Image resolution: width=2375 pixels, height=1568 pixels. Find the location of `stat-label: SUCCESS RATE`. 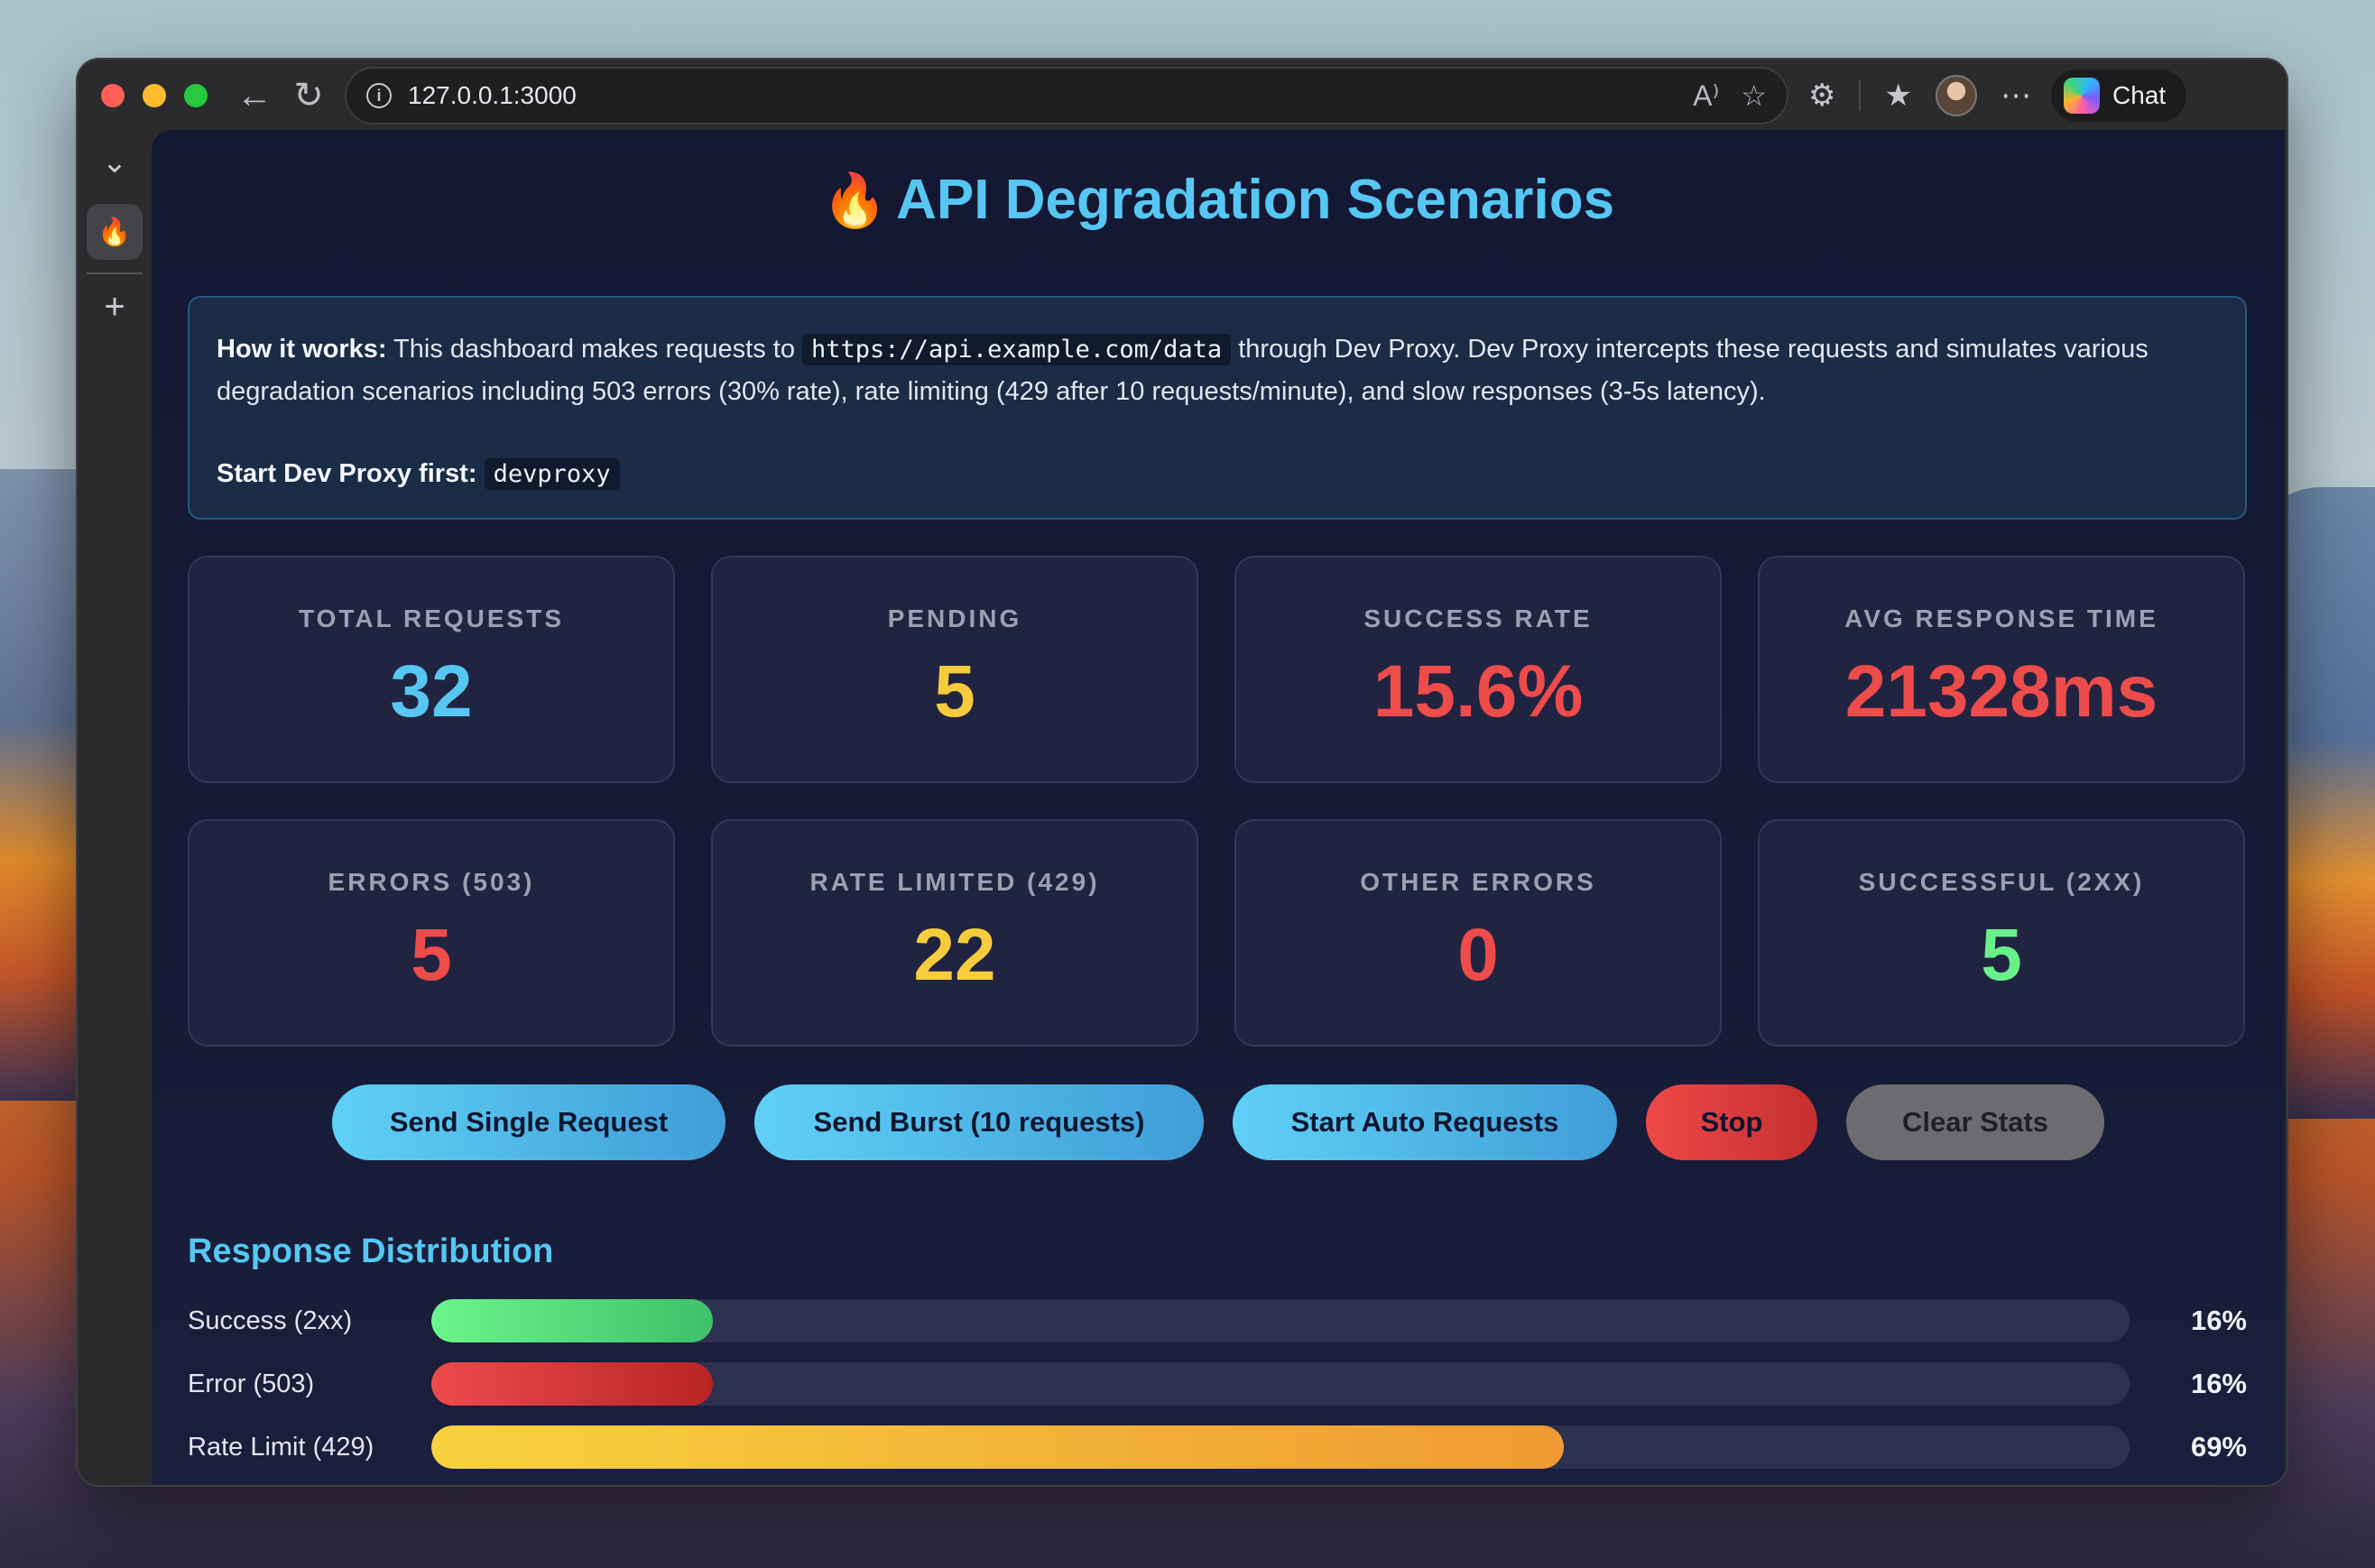

stat-label: SUCCESS RATE is located at coordinates (1478, 618).